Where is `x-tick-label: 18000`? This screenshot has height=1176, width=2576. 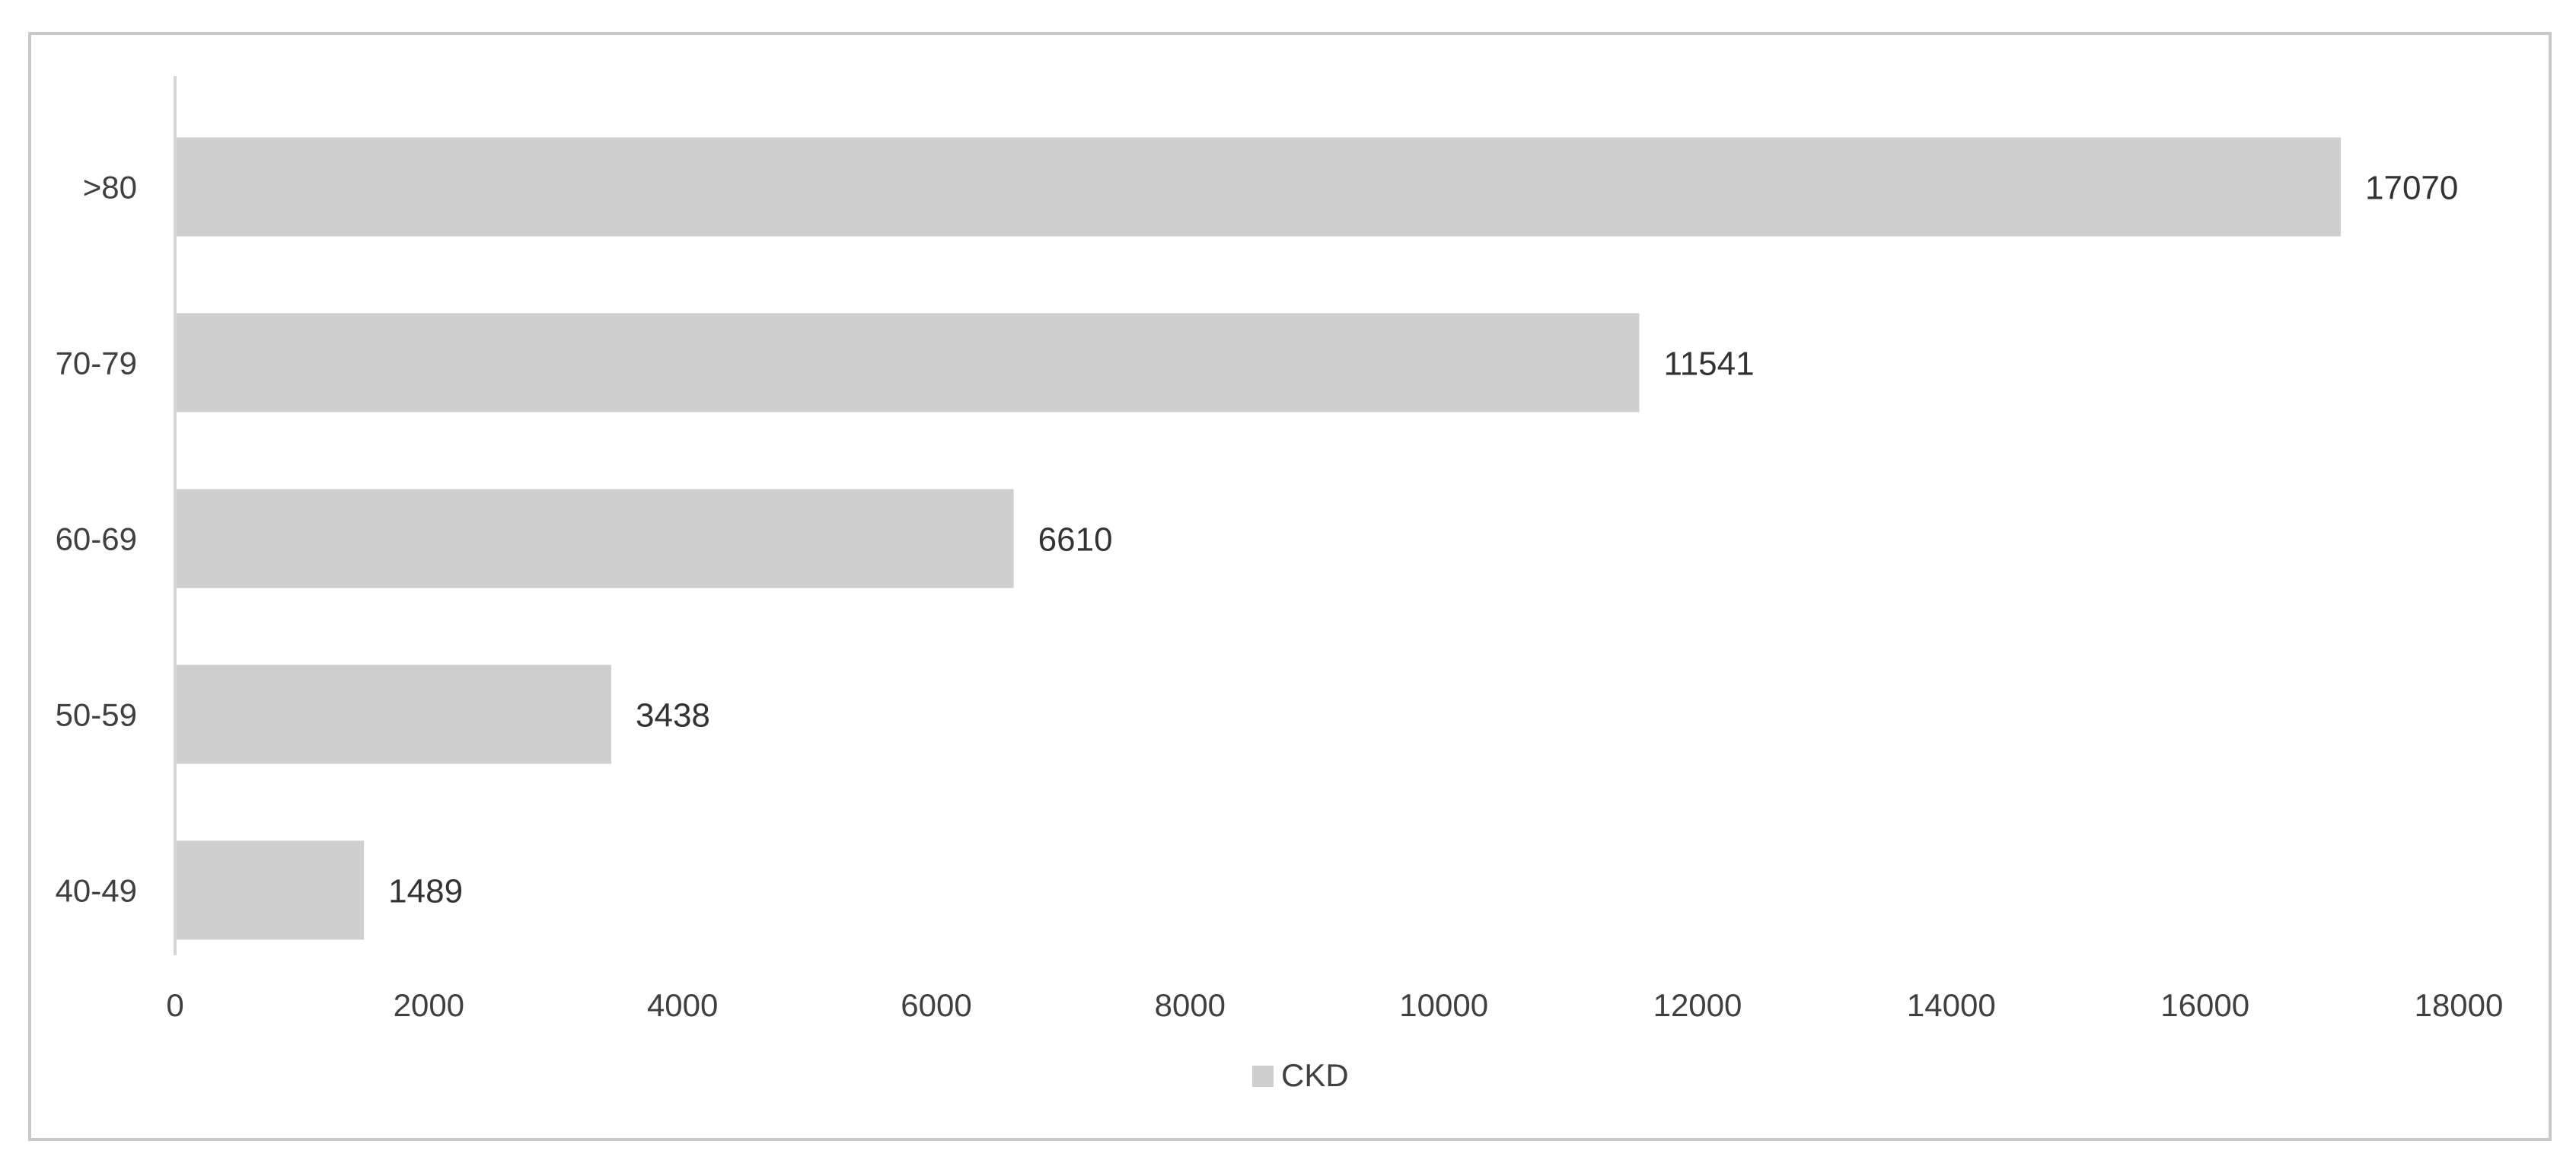 x-tick-label: 18000 is located at coordinates (2459, 1005).